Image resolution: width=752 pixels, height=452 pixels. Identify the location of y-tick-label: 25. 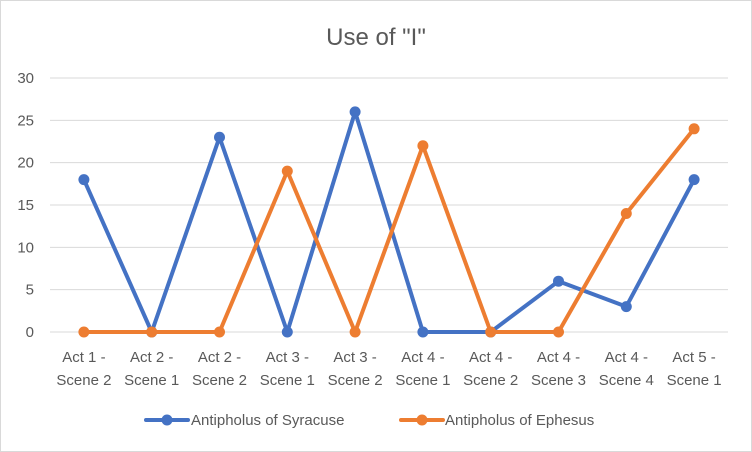
(25, 120).